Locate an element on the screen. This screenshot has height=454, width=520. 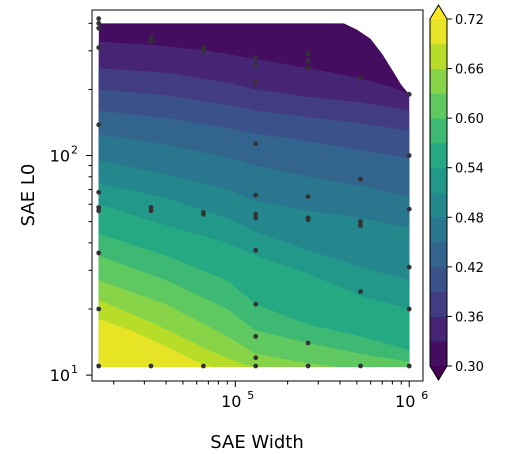
colorbar-tick-label: 0.72 is located at coordinates (469, 20).